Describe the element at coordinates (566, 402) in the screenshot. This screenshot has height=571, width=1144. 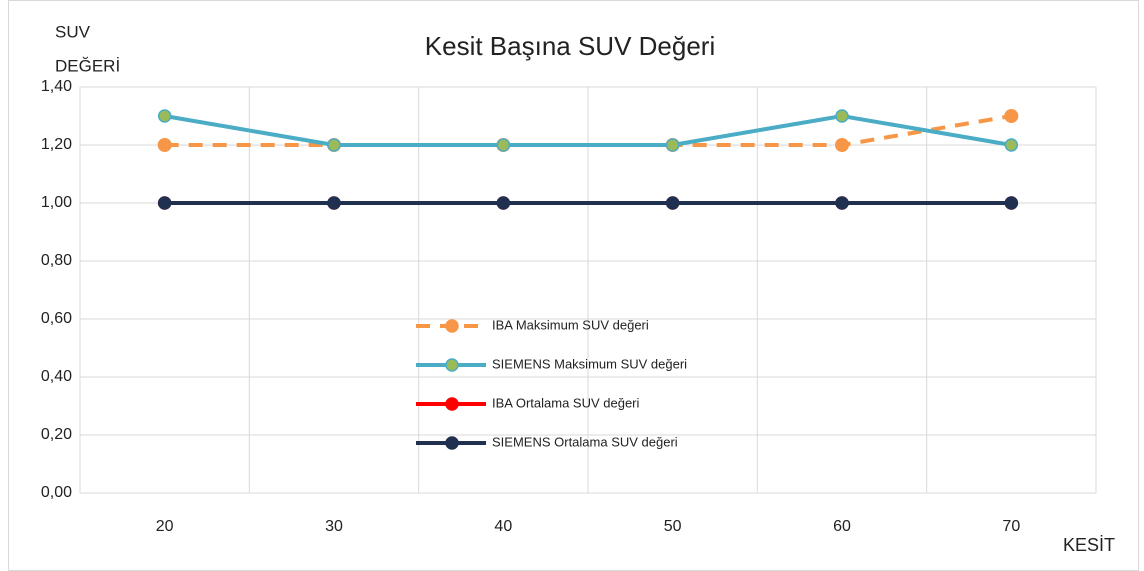
I see `legend-label: IBA Ortalama SUV değeri` at that location.